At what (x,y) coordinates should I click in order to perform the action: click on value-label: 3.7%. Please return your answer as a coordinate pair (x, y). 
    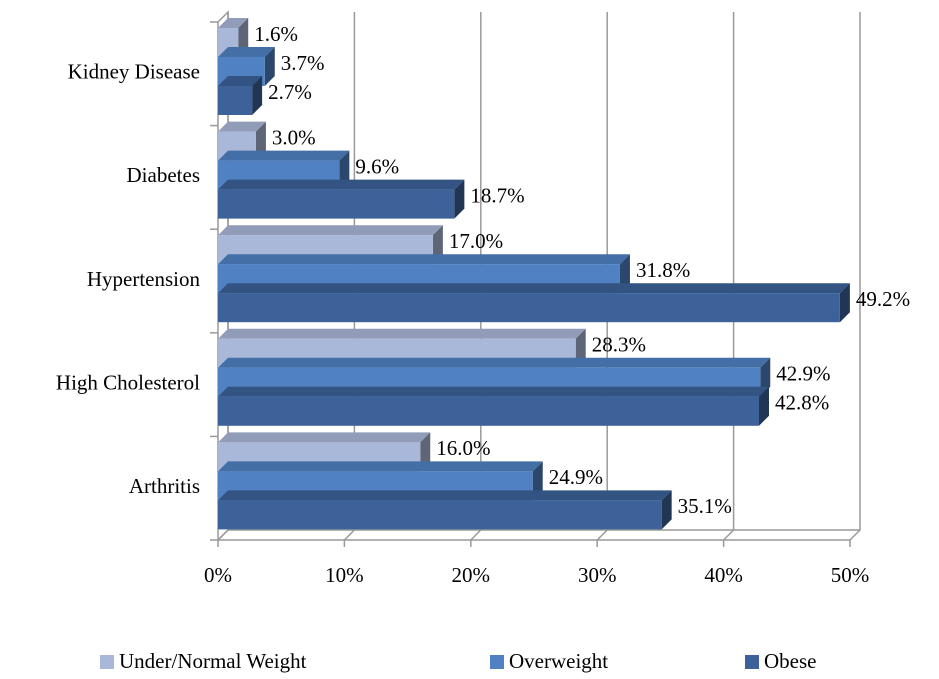
    Looking at the image, I should click on (303, 63).